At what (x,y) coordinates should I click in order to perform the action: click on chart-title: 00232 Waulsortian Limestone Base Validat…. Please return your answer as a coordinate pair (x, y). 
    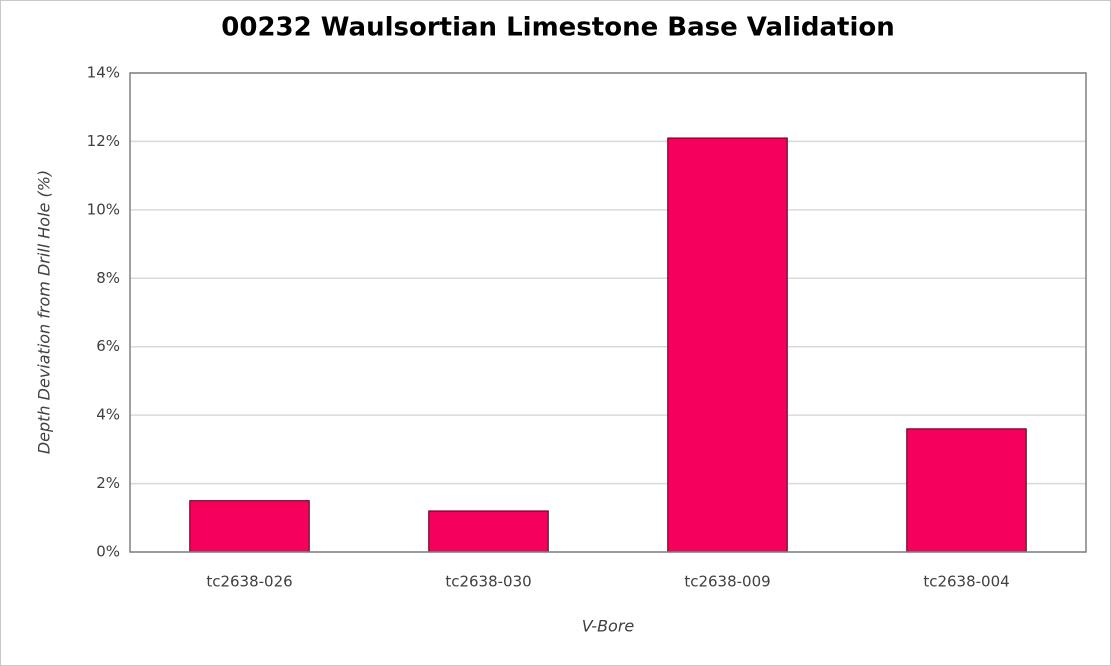
    Looking at the image, I should click on (557, 28).